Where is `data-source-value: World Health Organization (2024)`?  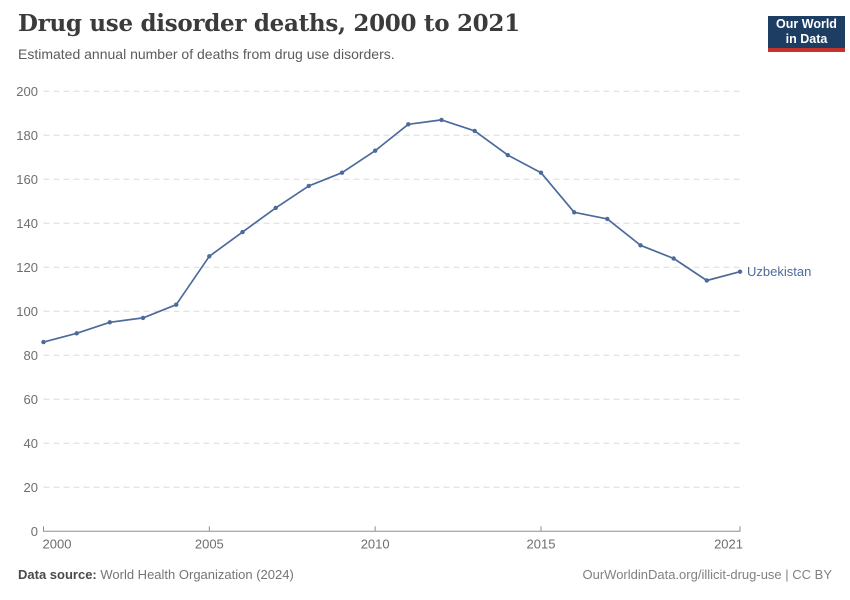 data-source-value: World Health Organization (2024) is located at coordinates (195, 574).